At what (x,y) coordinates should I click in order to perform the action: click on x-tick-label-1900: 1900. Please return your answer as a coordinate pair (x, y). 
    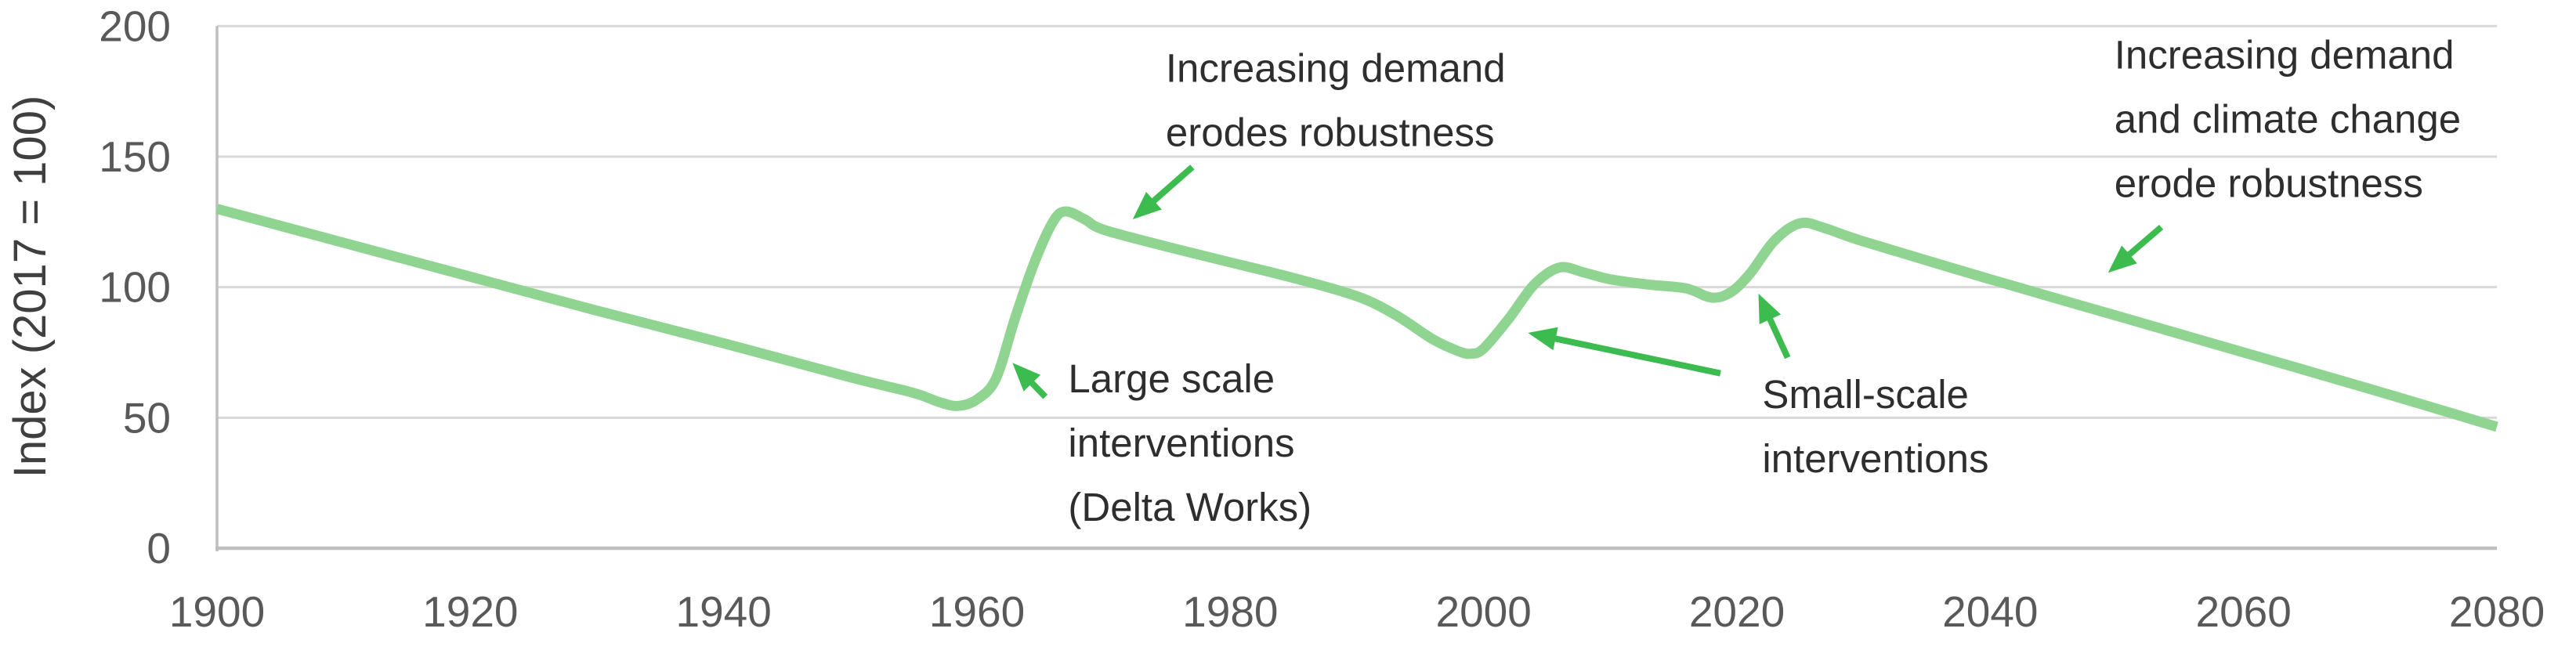
    Looking at the image, I should click on (217, 612).